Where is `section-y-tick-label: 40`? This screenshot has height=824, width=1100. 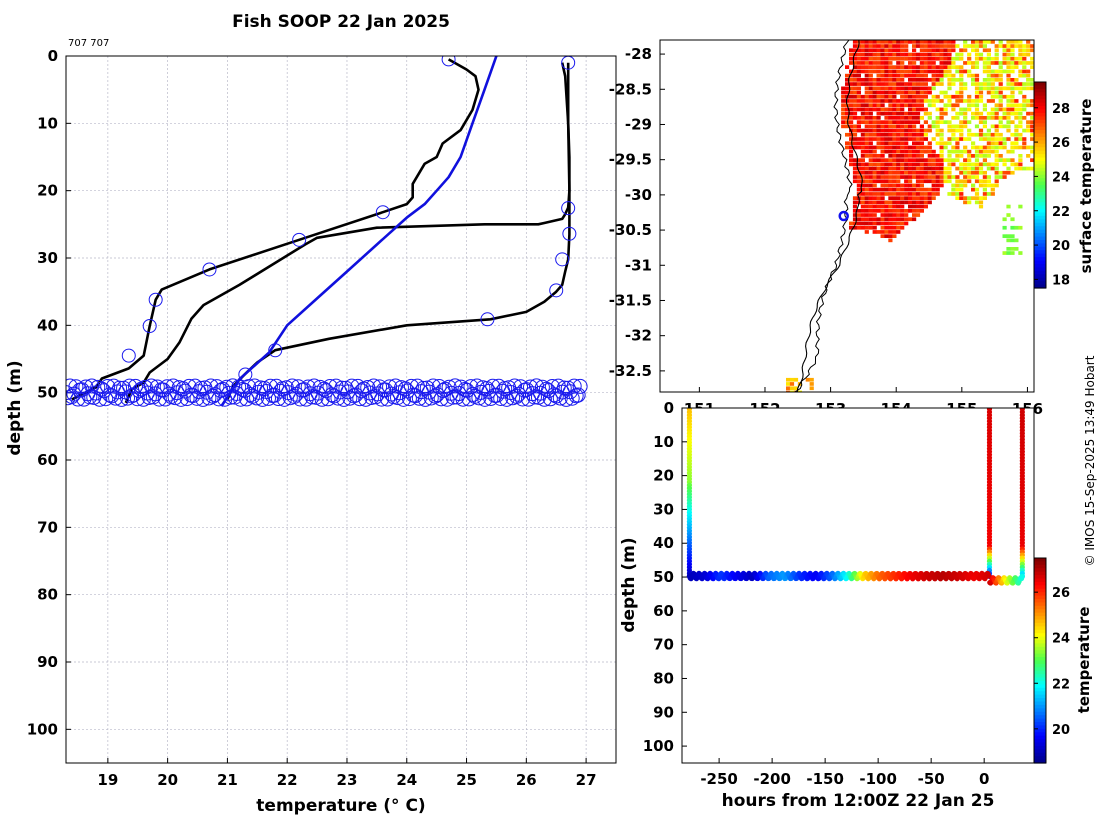 section-y-tick-label: 40 is located at coordinates (663, 543).